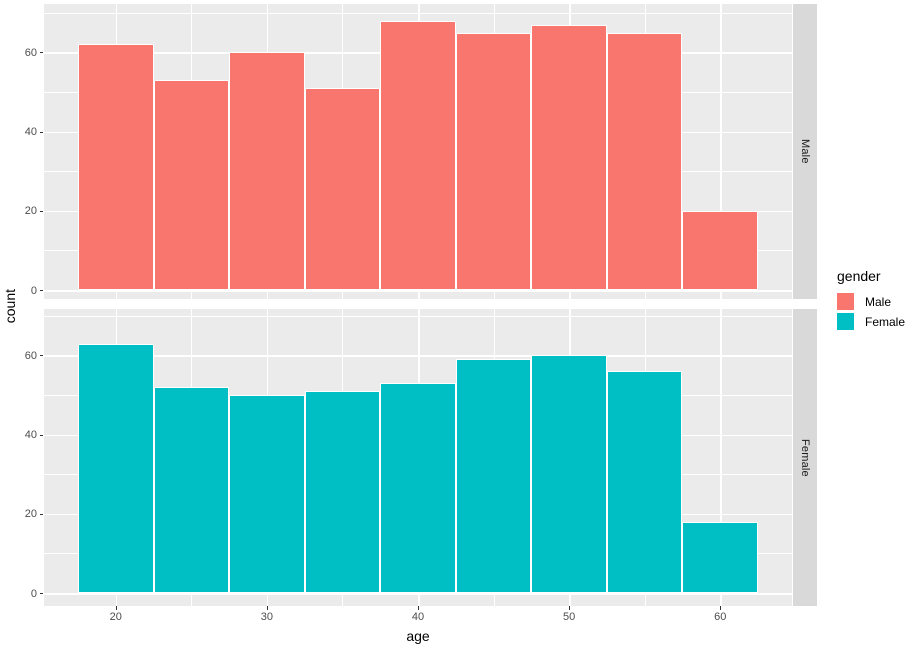  I want to click on legend-title: gender, so click(859, 276).